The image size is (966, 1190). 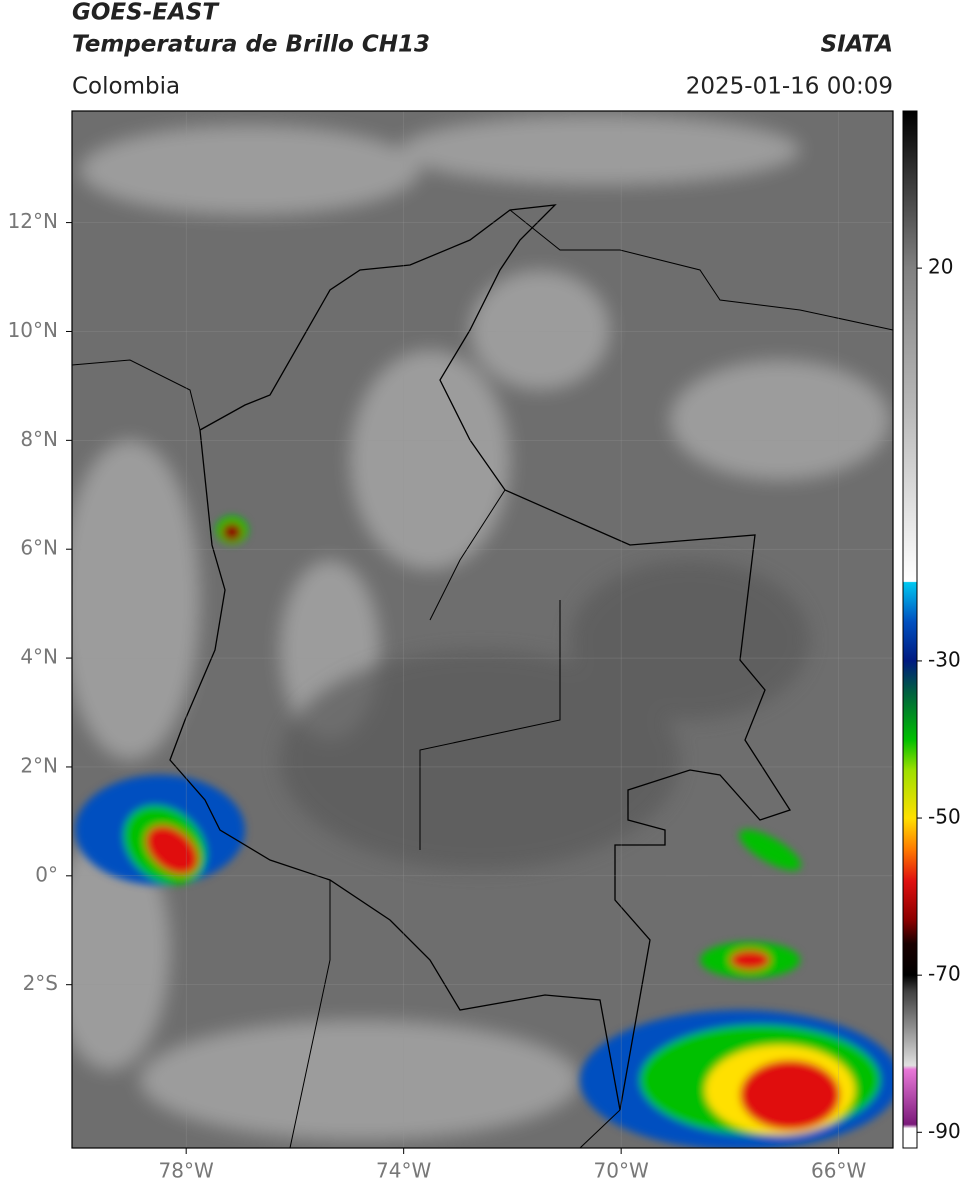 I want to click on x-tick-label: 66°W, so click(x=838, y=1171).